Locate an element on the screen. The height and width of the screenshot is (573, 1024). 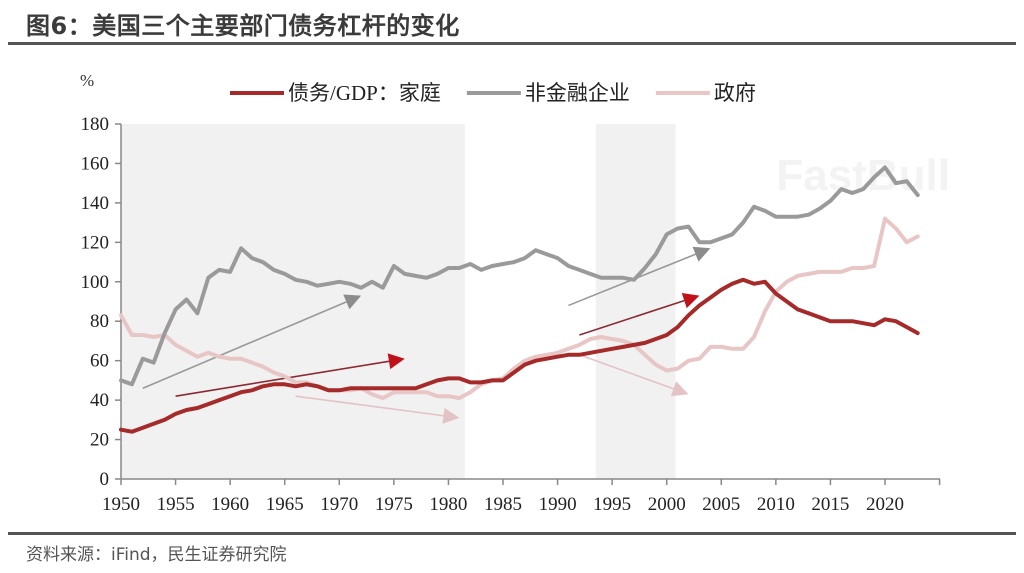
source-note: 资料来源：iFind，民生证券研究院 is located at coordinates (156, 555).